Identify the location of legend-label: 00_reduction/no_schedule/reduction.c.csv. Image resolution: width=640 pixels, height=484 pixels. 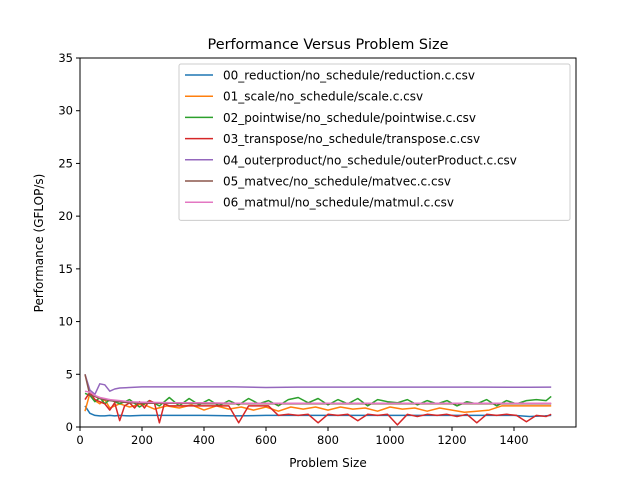
(349, 76).